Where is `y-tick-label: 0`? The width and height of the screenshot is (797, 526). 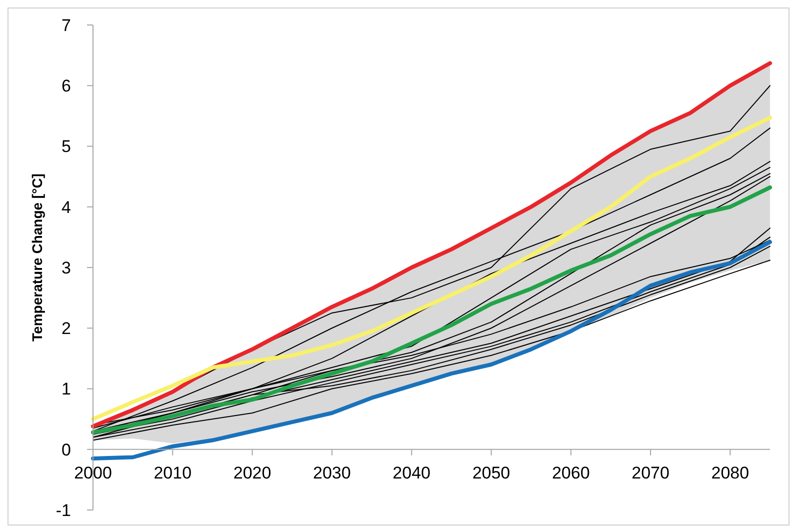 y-tick-label: 0 is located at coordinates (66, 450).